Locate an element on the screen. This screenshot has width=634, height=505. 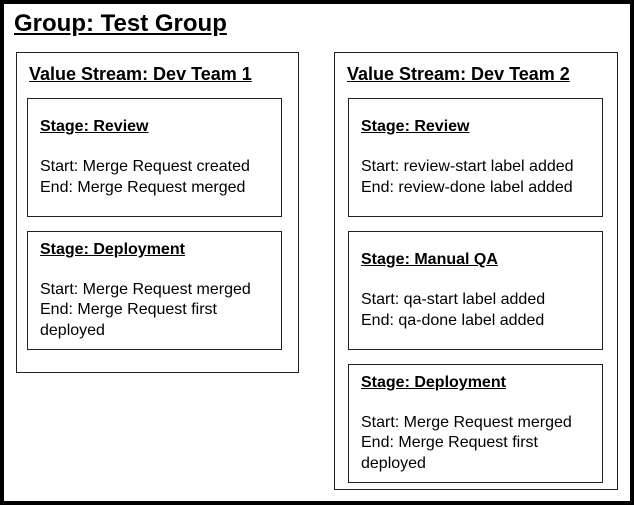
stage-title: Stage: Manual QA is located at coordinates (429, 259).